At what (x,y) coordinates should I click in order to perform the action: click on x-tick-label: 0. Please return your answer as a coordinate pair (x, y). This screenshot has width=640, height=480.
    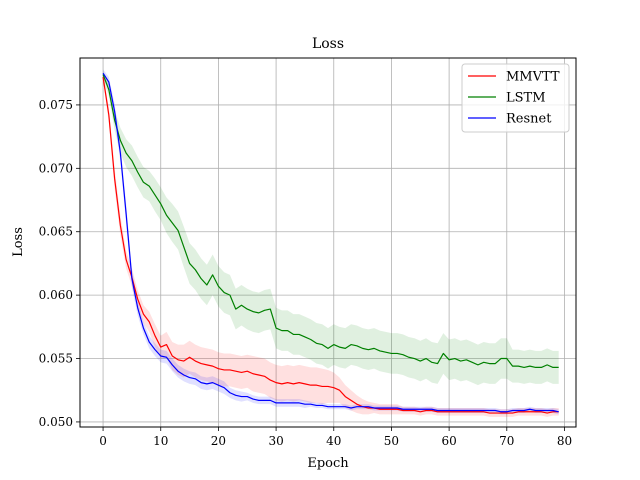
    Looking at the image, I should click on (103, 441).